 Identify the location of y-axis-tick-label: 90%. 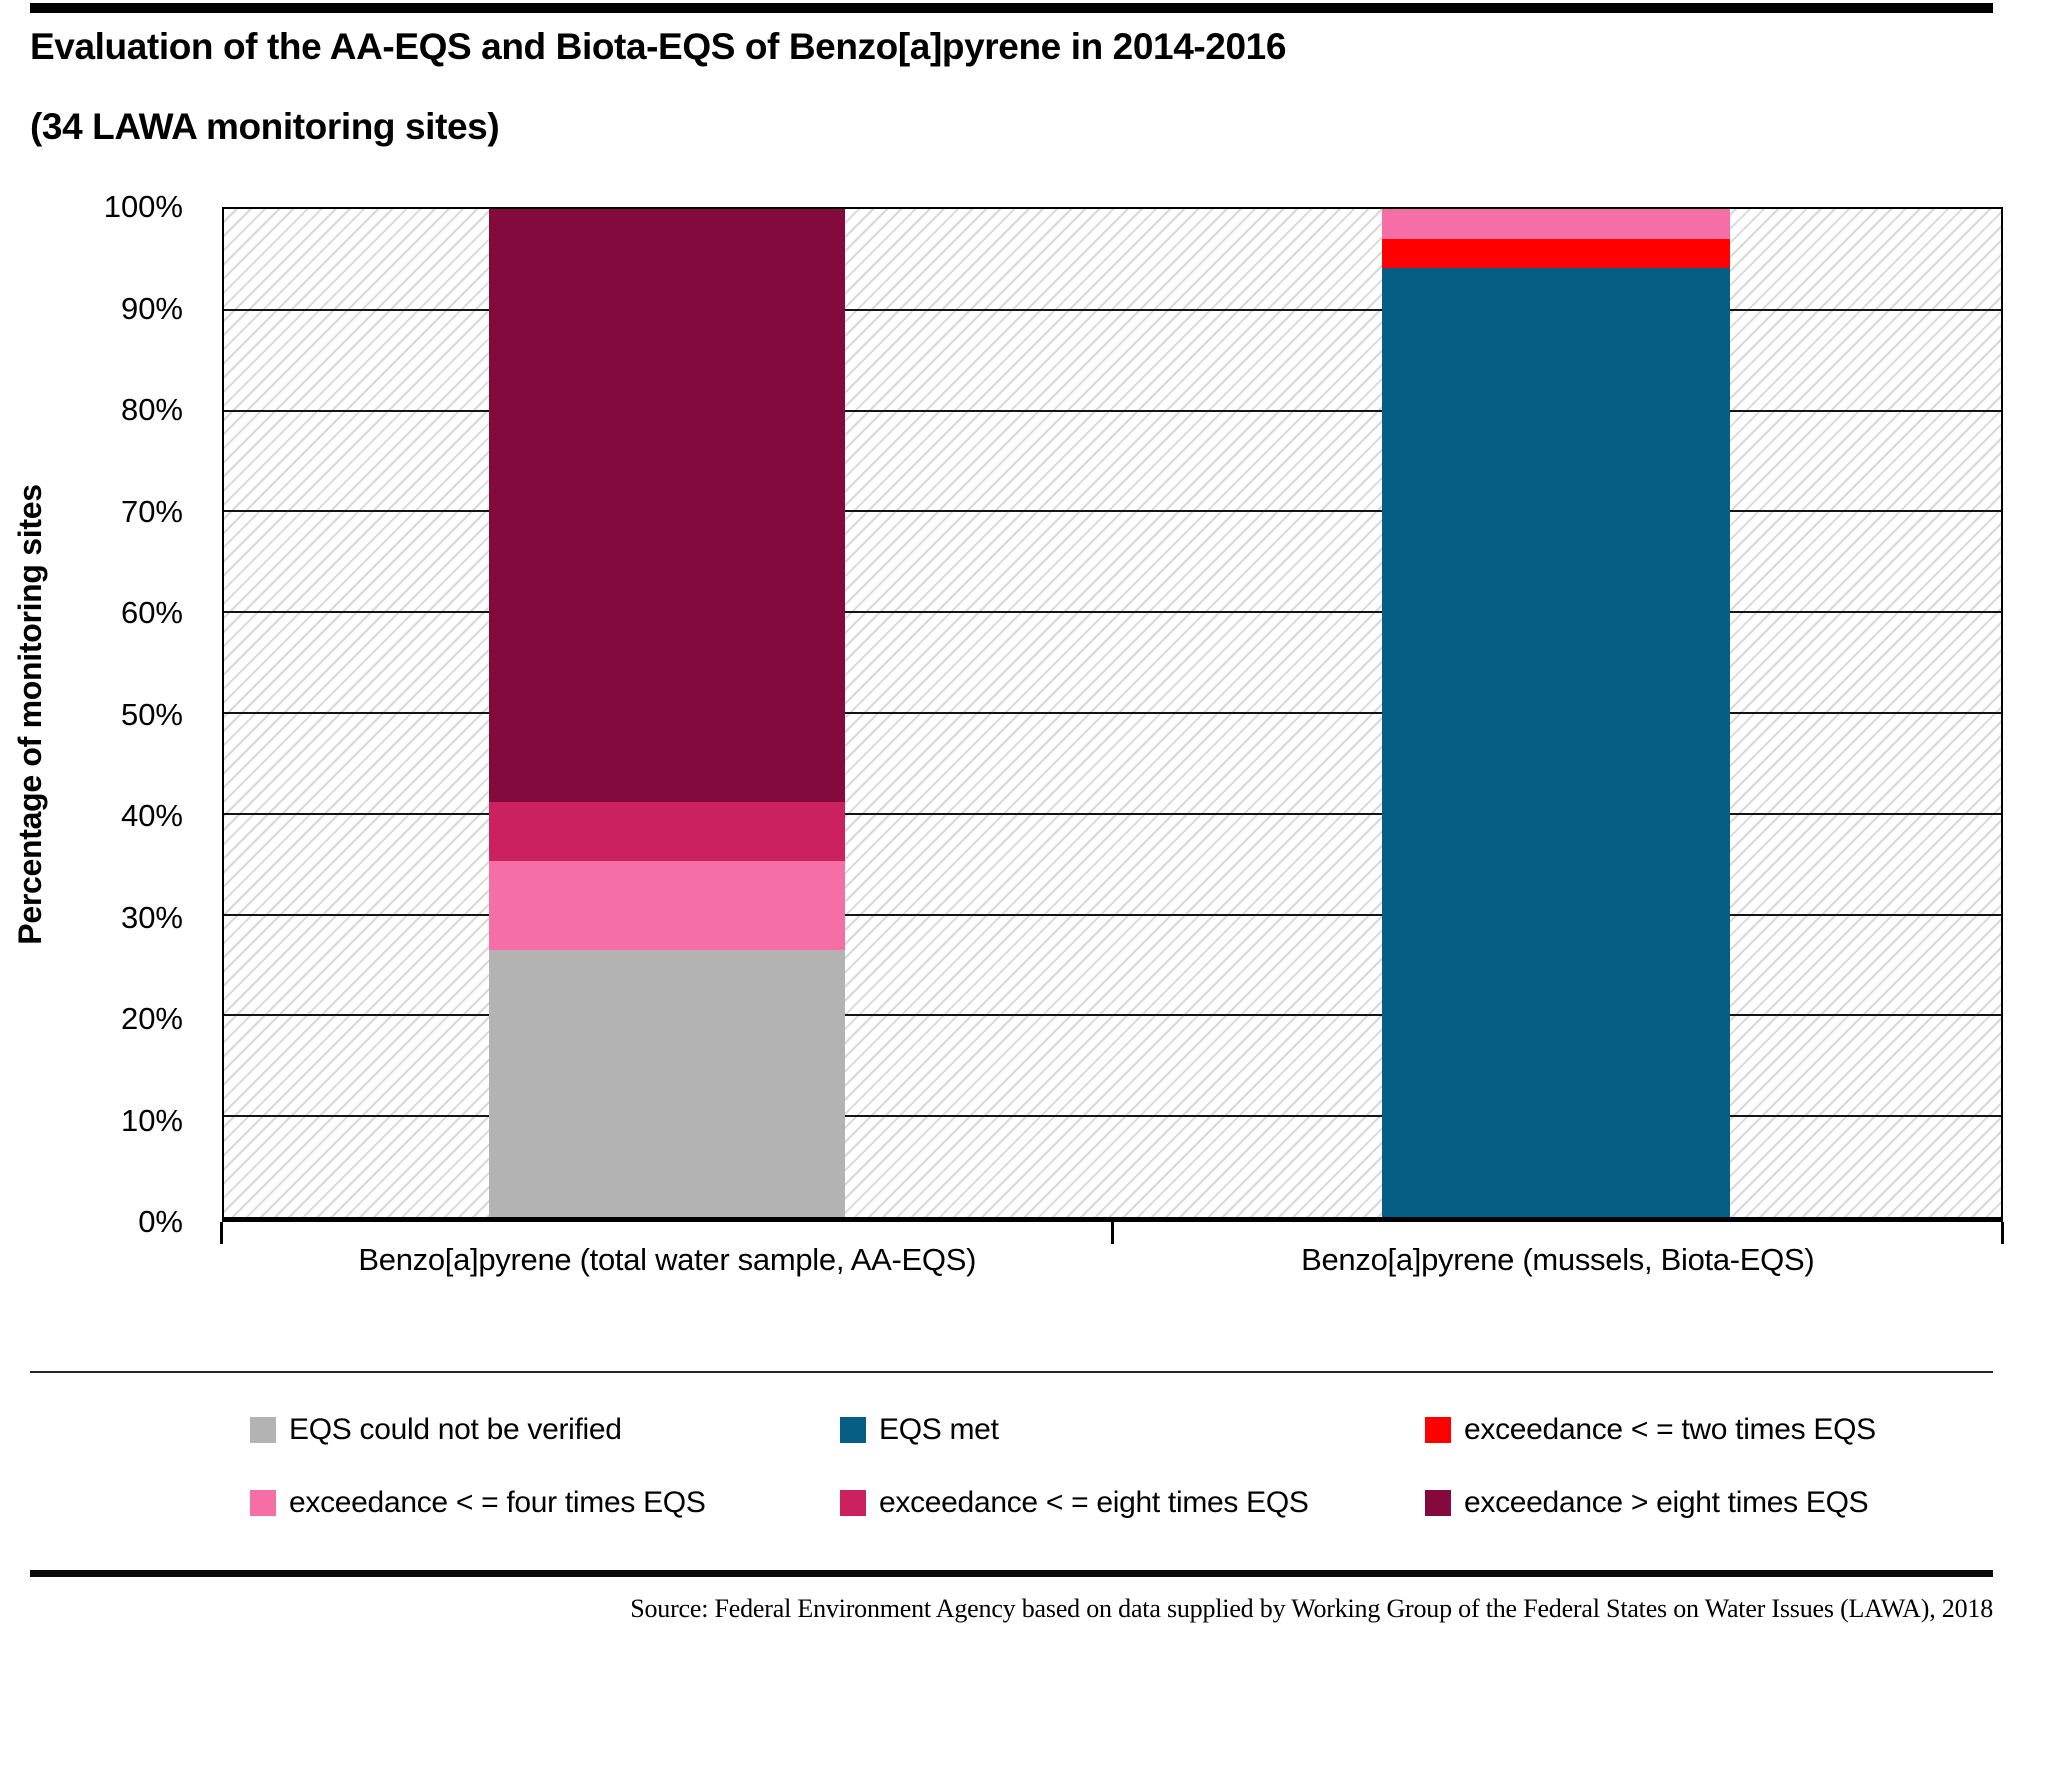
(151, 308).